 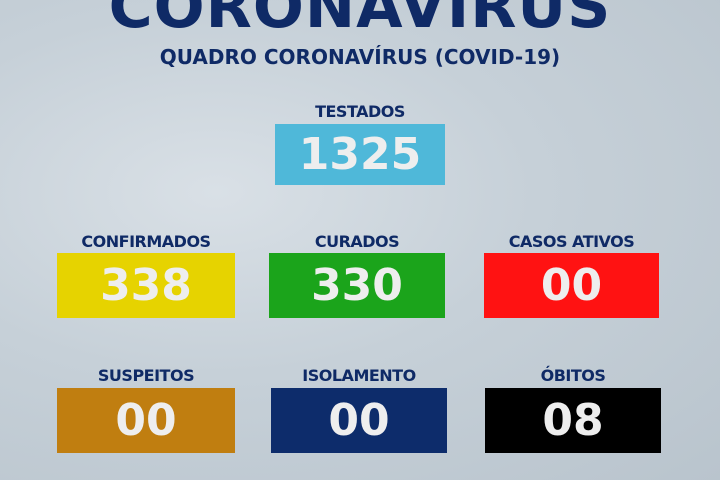 What do you see at coordinates (360, 111) in the screenshot?
I see `stat-label: TESTADOS` at bounding box center [360, 111].